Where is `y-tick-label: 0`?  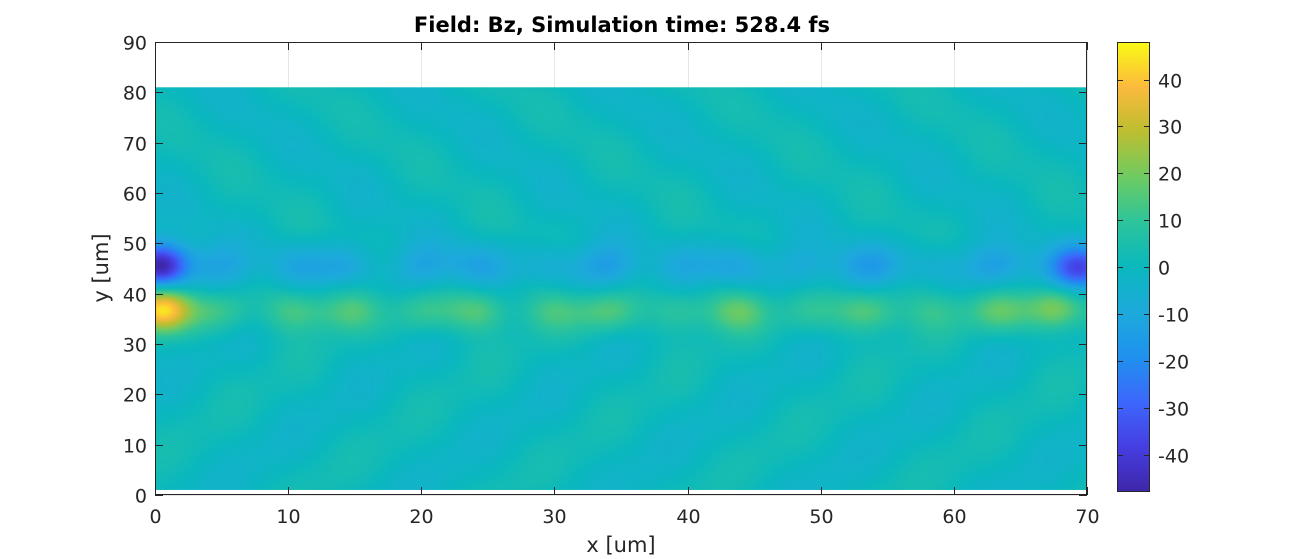 y-tick-label: 0 is located at coordinates (141, 497).